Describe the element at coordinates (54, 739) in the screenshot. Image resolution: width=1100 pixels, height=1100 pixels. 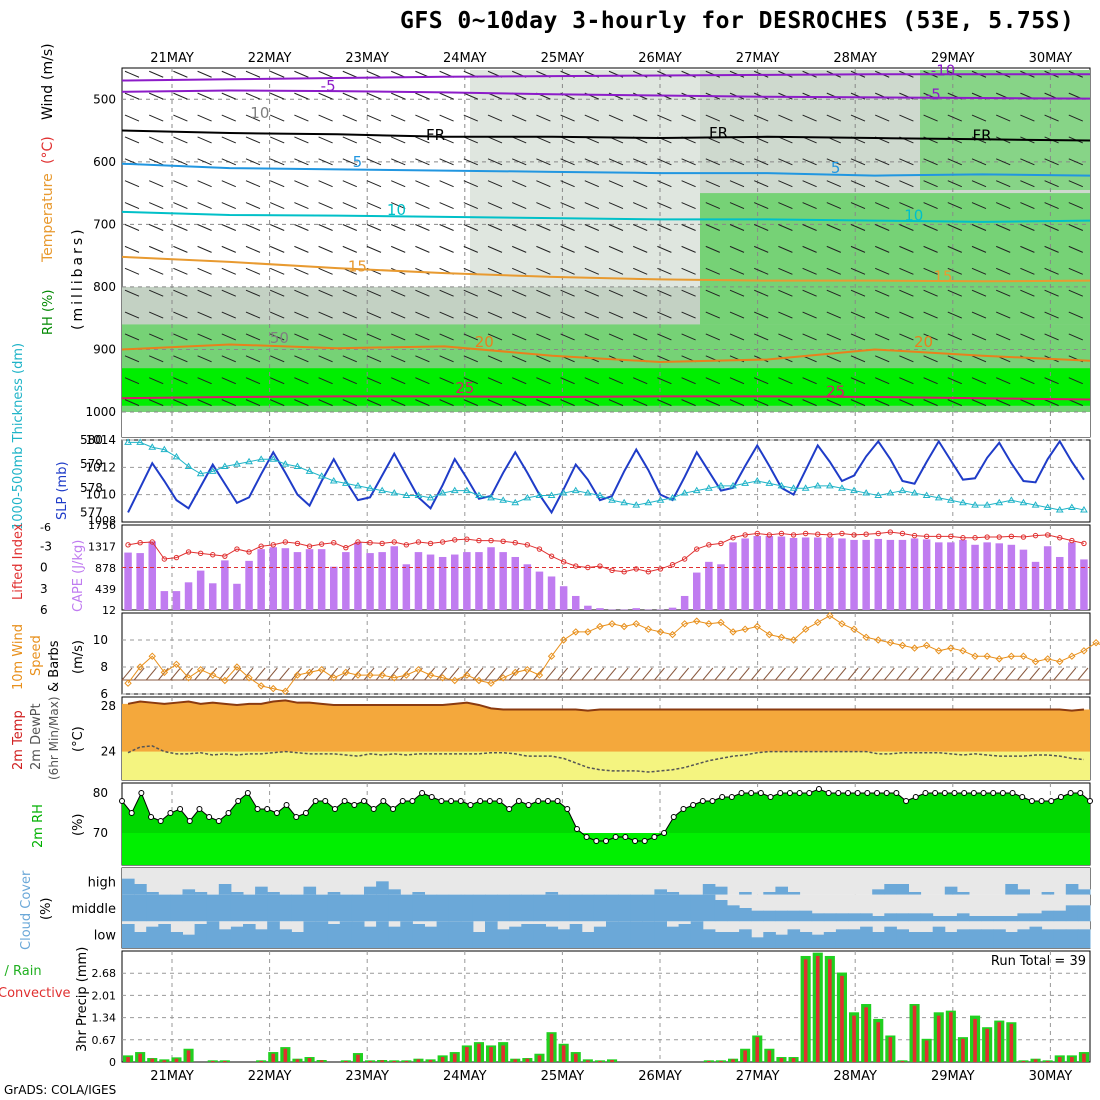
I see `minmax-axis-label: (6hr Min/Max)` at that location.